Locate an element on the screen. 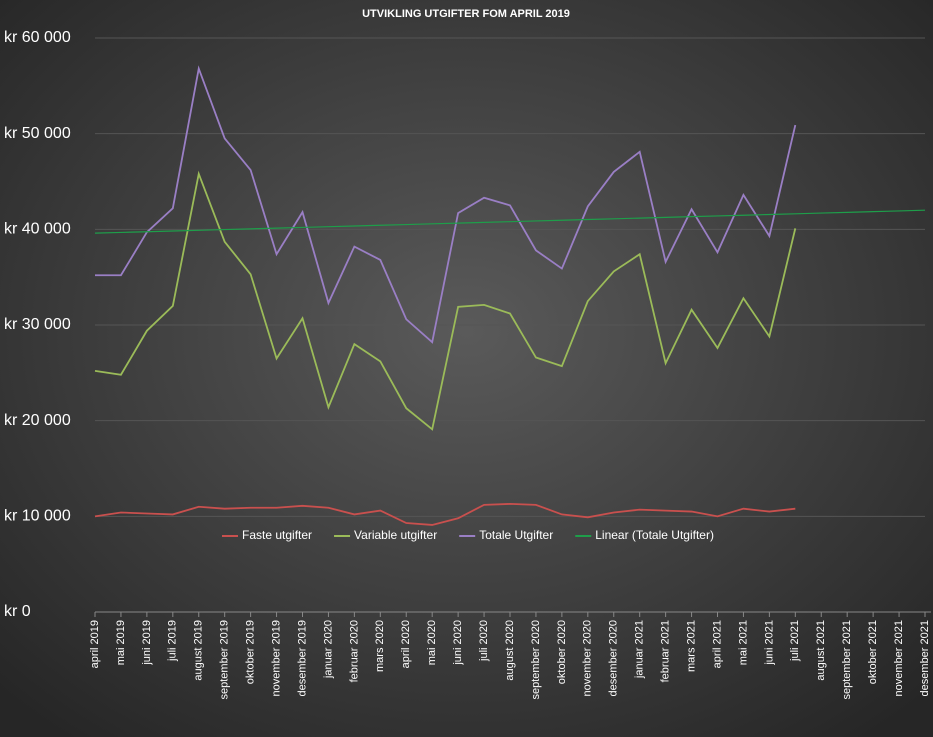  legend-label: Linear (Totale Utgifter) is located at coordinates (654, 535).